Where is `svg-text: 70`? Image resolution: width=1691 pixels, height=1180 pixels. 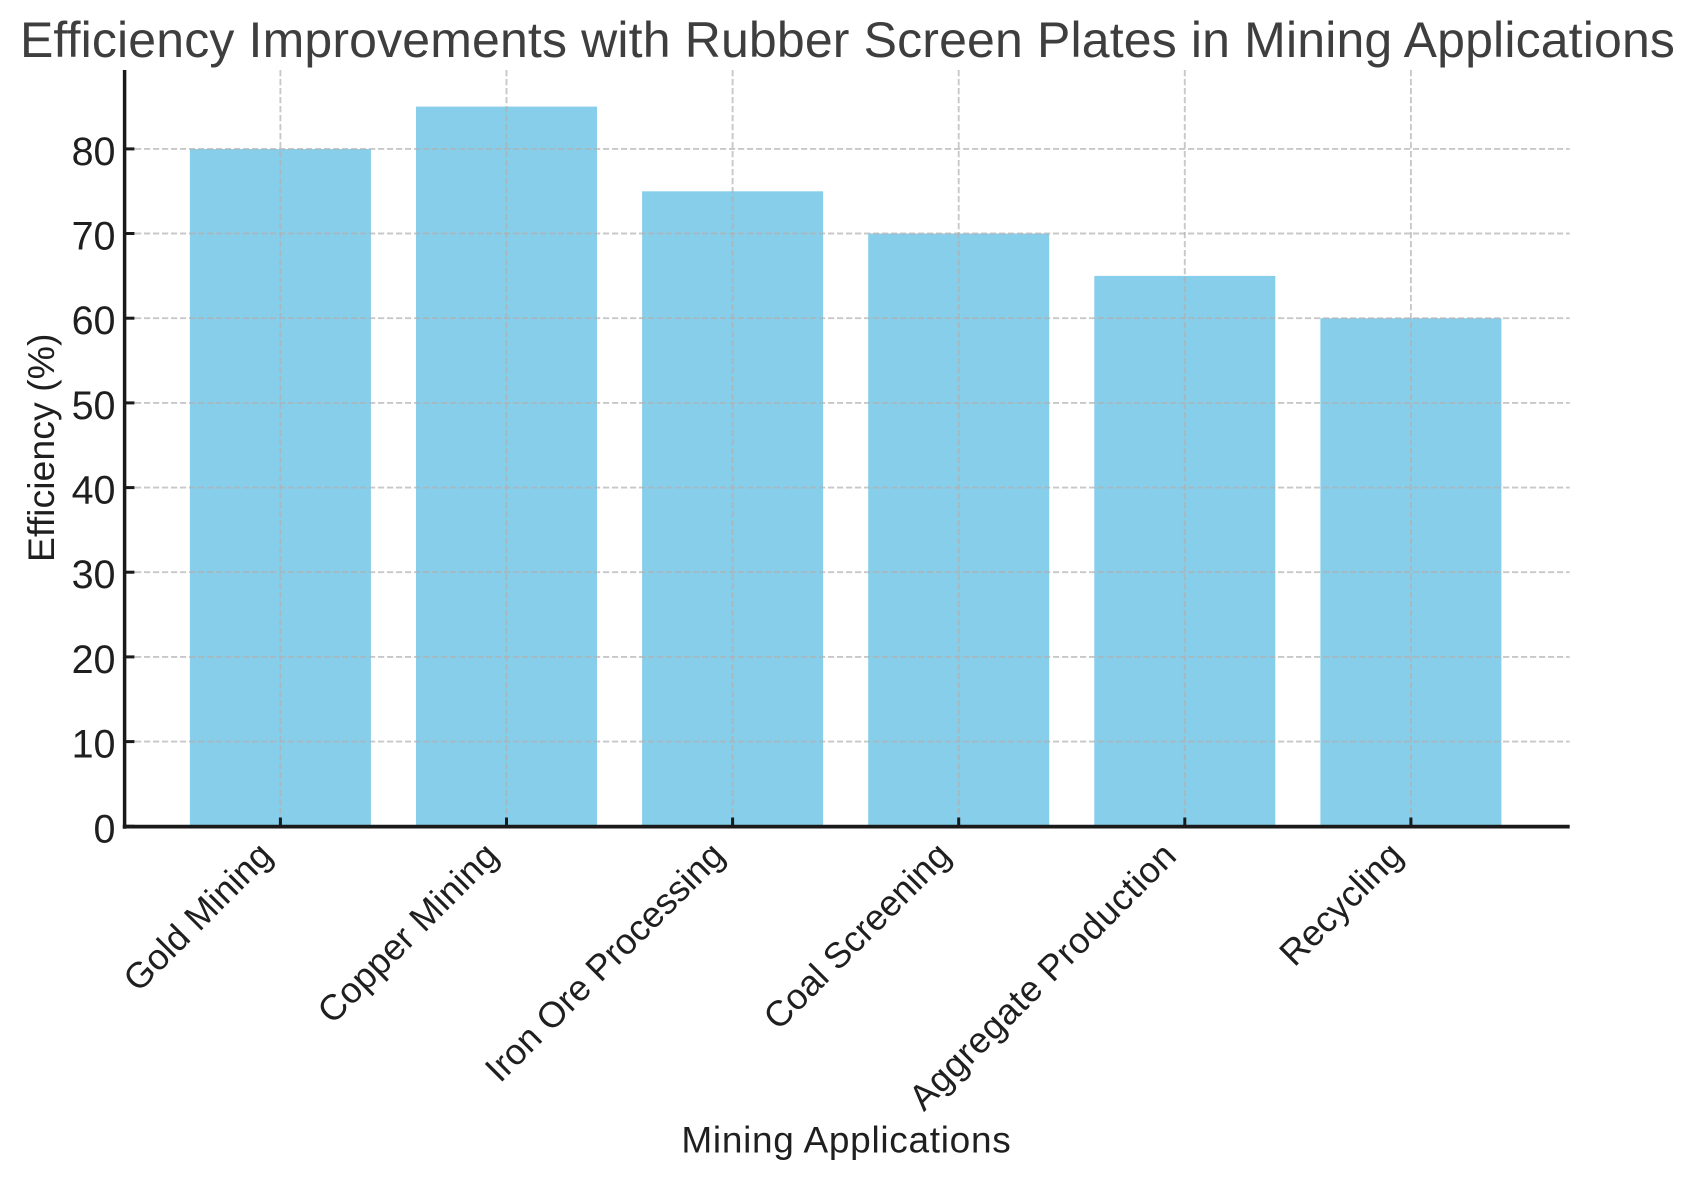
svg-text: 70 is located at coordinates (94, 237).